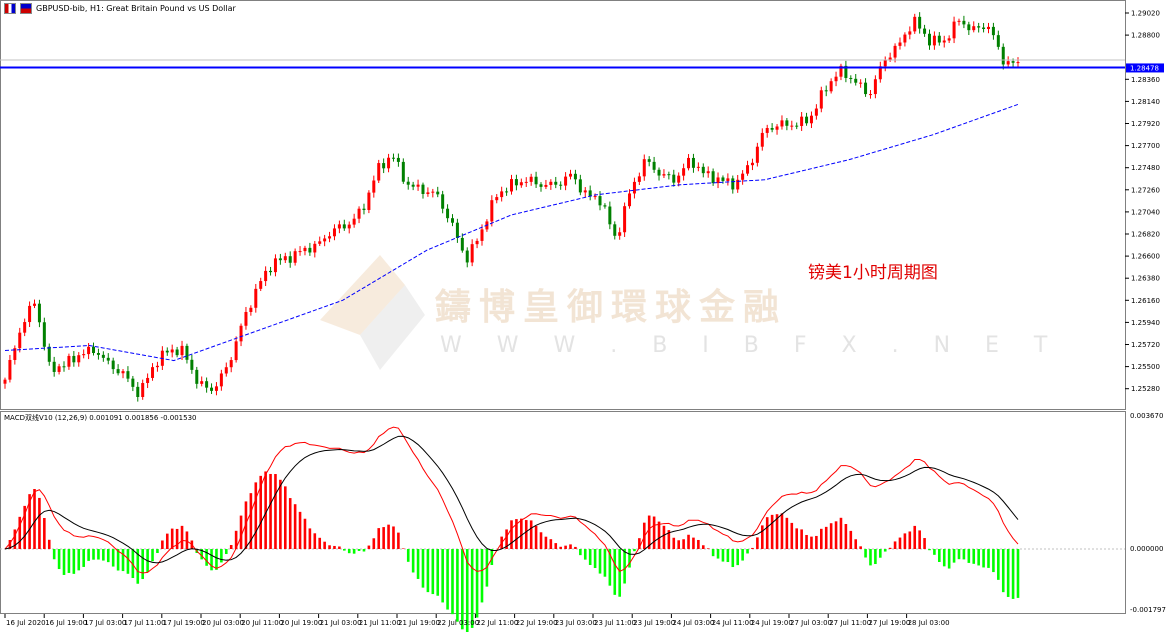  I want to click on price-tick-label: 1.26160, so click(1145, 301).